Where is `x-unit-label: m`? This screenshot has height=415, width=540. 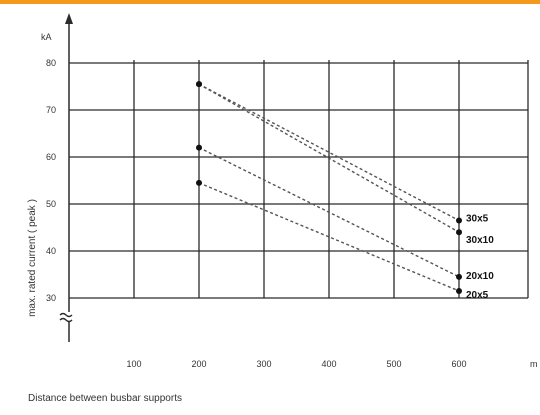 x-unit-label: m is located at coordinates (534, 364).